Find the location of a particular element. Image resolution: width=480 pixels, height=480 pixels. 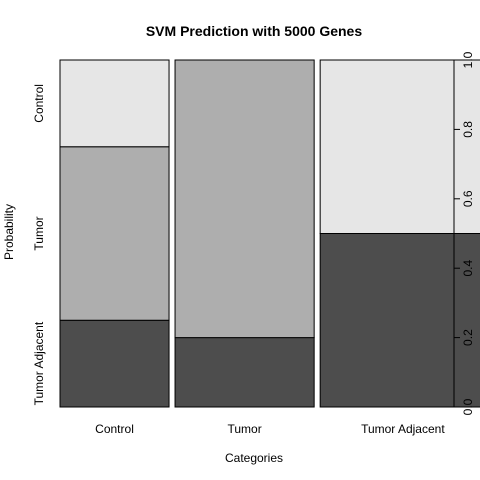

x-tick-labels: Control Tumor Tumor Adjacent is located at coordinates (270, 429).